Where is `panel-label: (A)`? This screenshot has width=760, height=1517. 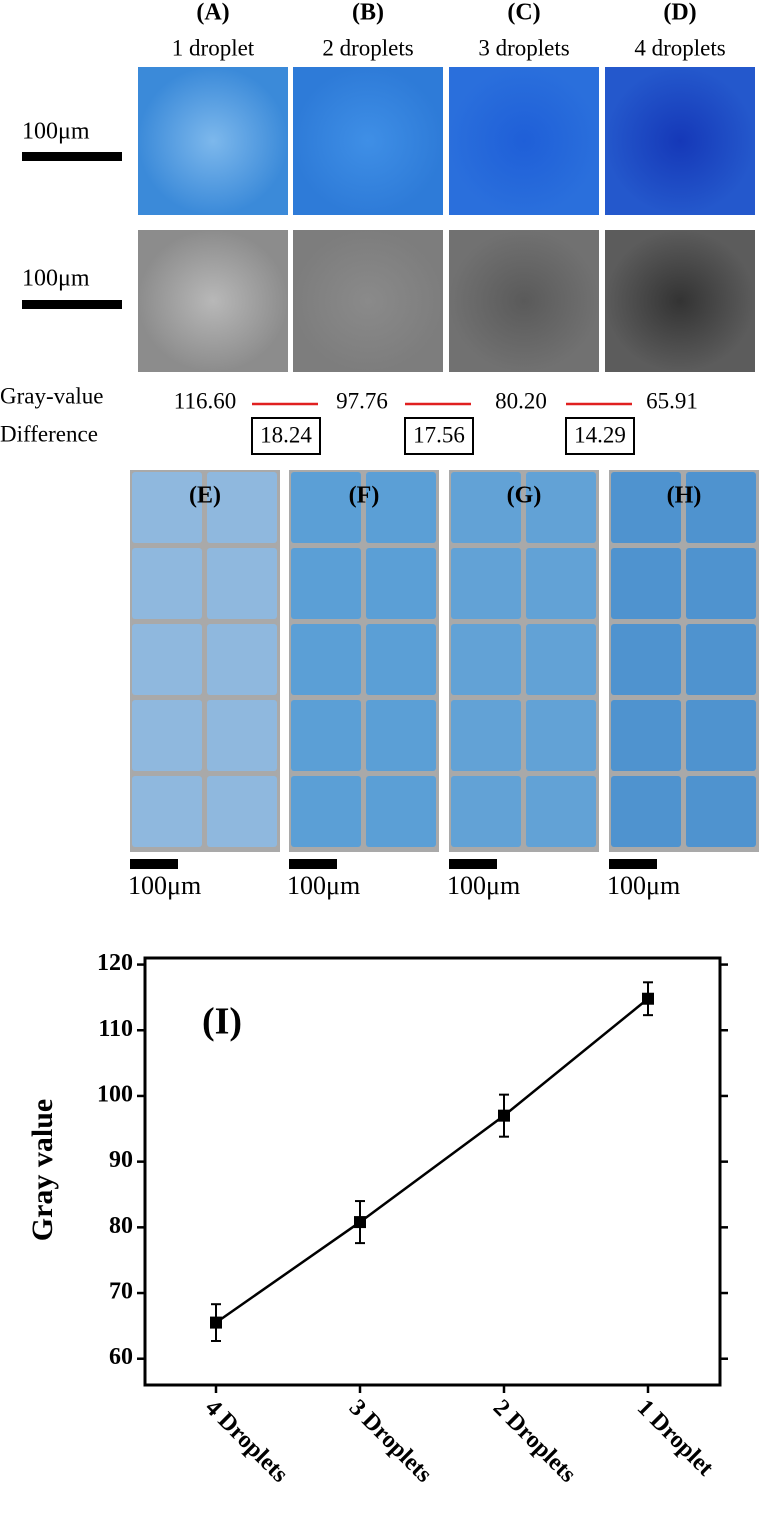
panel-label: (A) is located at coordinates (212, 13).